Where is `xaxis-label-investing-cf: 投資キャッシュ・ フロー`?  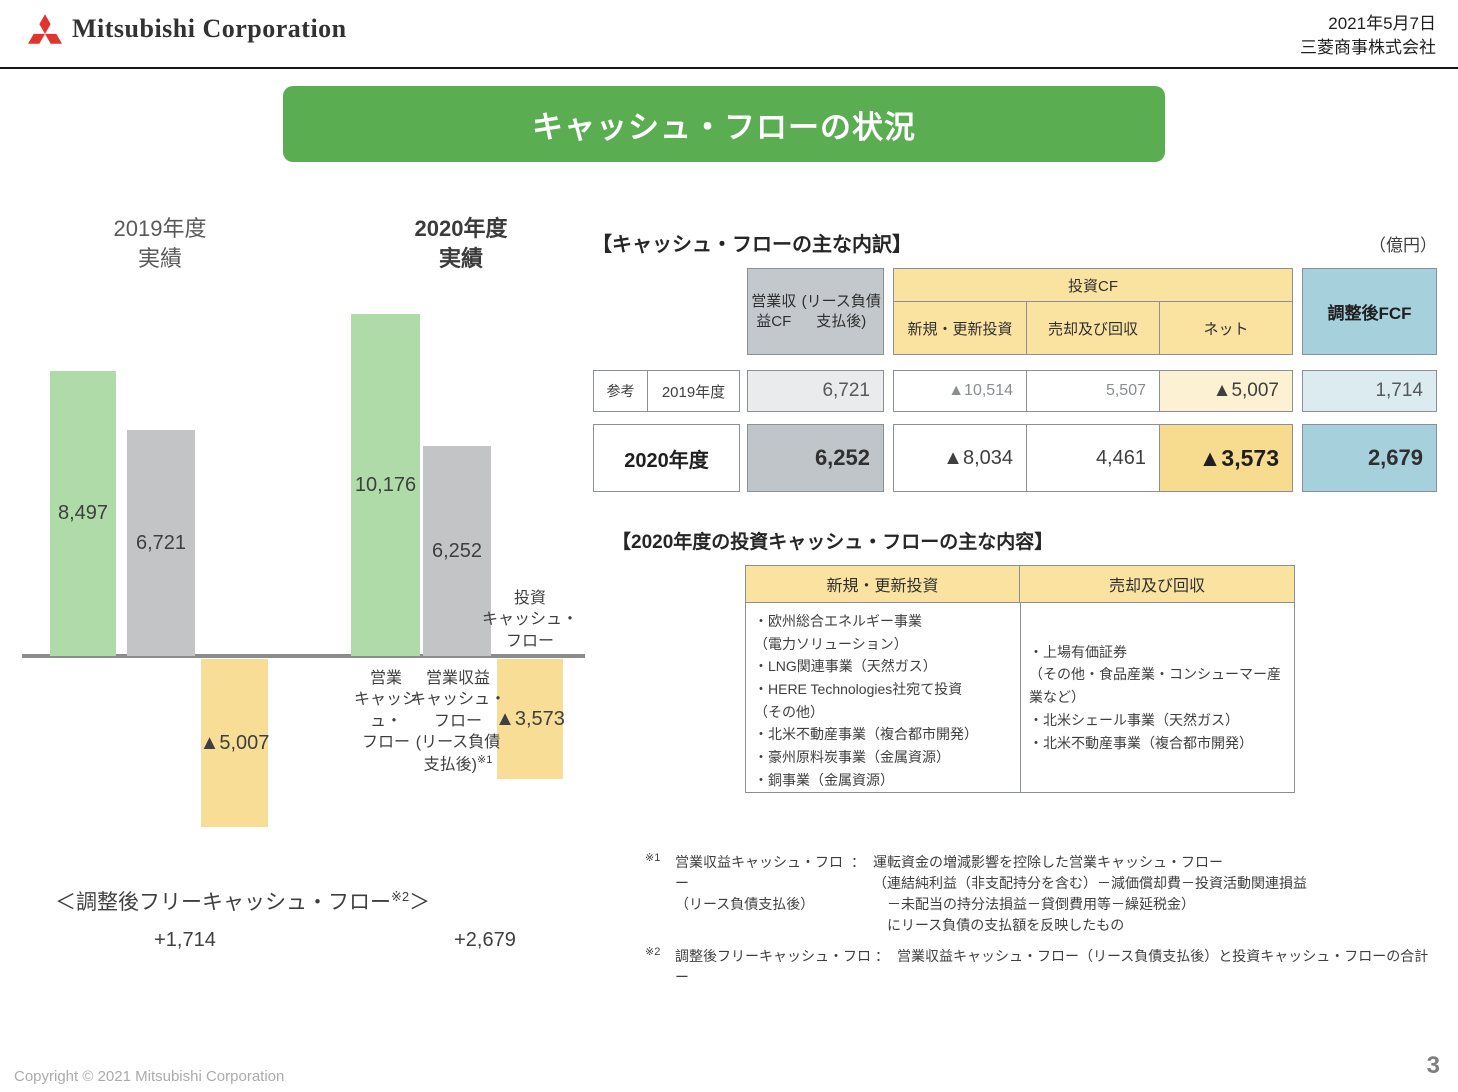
xaxis-label-investing-cf: 投資キャッシュ・ フロー is located at coordinates (530, 620).